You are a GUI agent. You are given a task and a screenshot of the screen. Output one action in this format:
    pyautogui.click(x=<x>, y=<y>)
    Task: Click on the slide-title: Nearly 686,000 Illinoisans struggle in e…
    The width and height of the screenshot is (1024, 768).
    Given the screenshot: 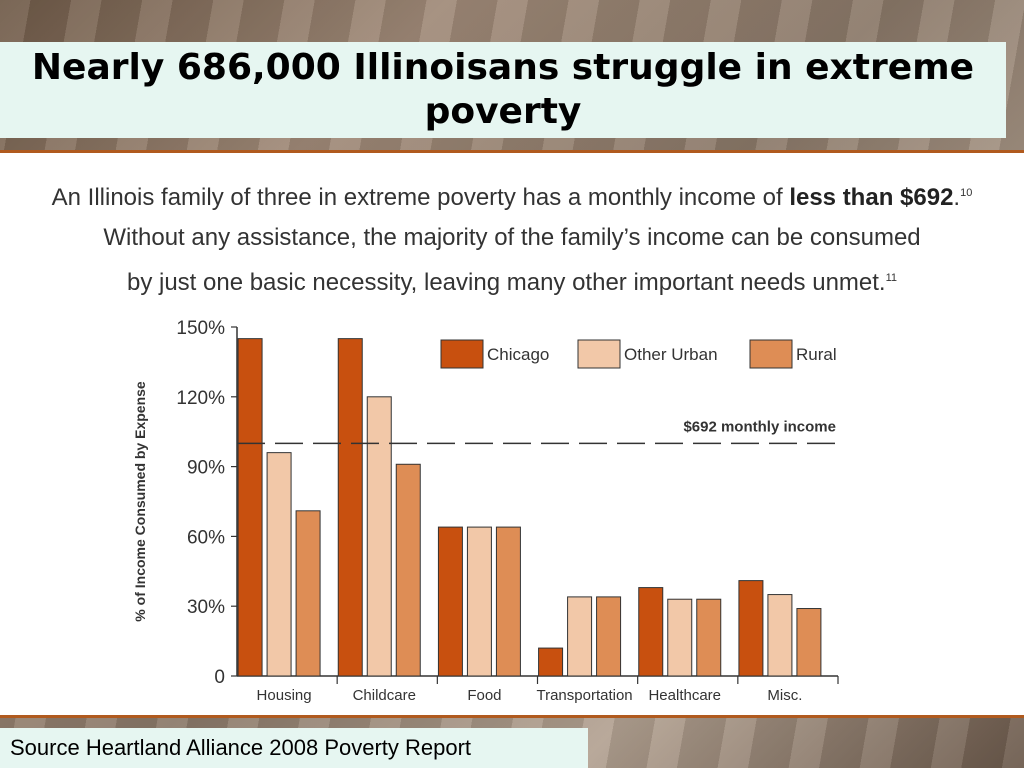 What is the action you would take?
    pyautogui.click(x=503, y=89)
    